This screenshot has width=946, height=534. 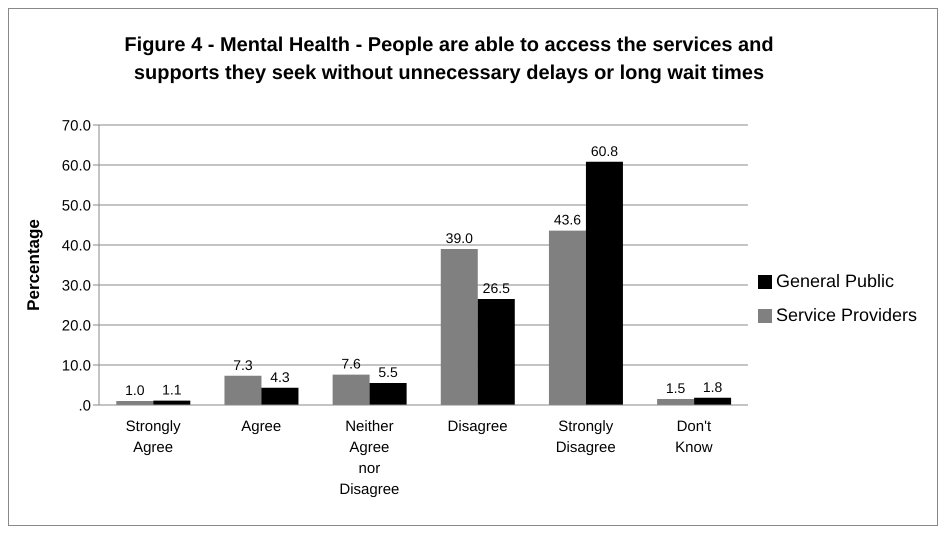 I want to click on y-tick-label: 10.0, so click(x=76, y=365).